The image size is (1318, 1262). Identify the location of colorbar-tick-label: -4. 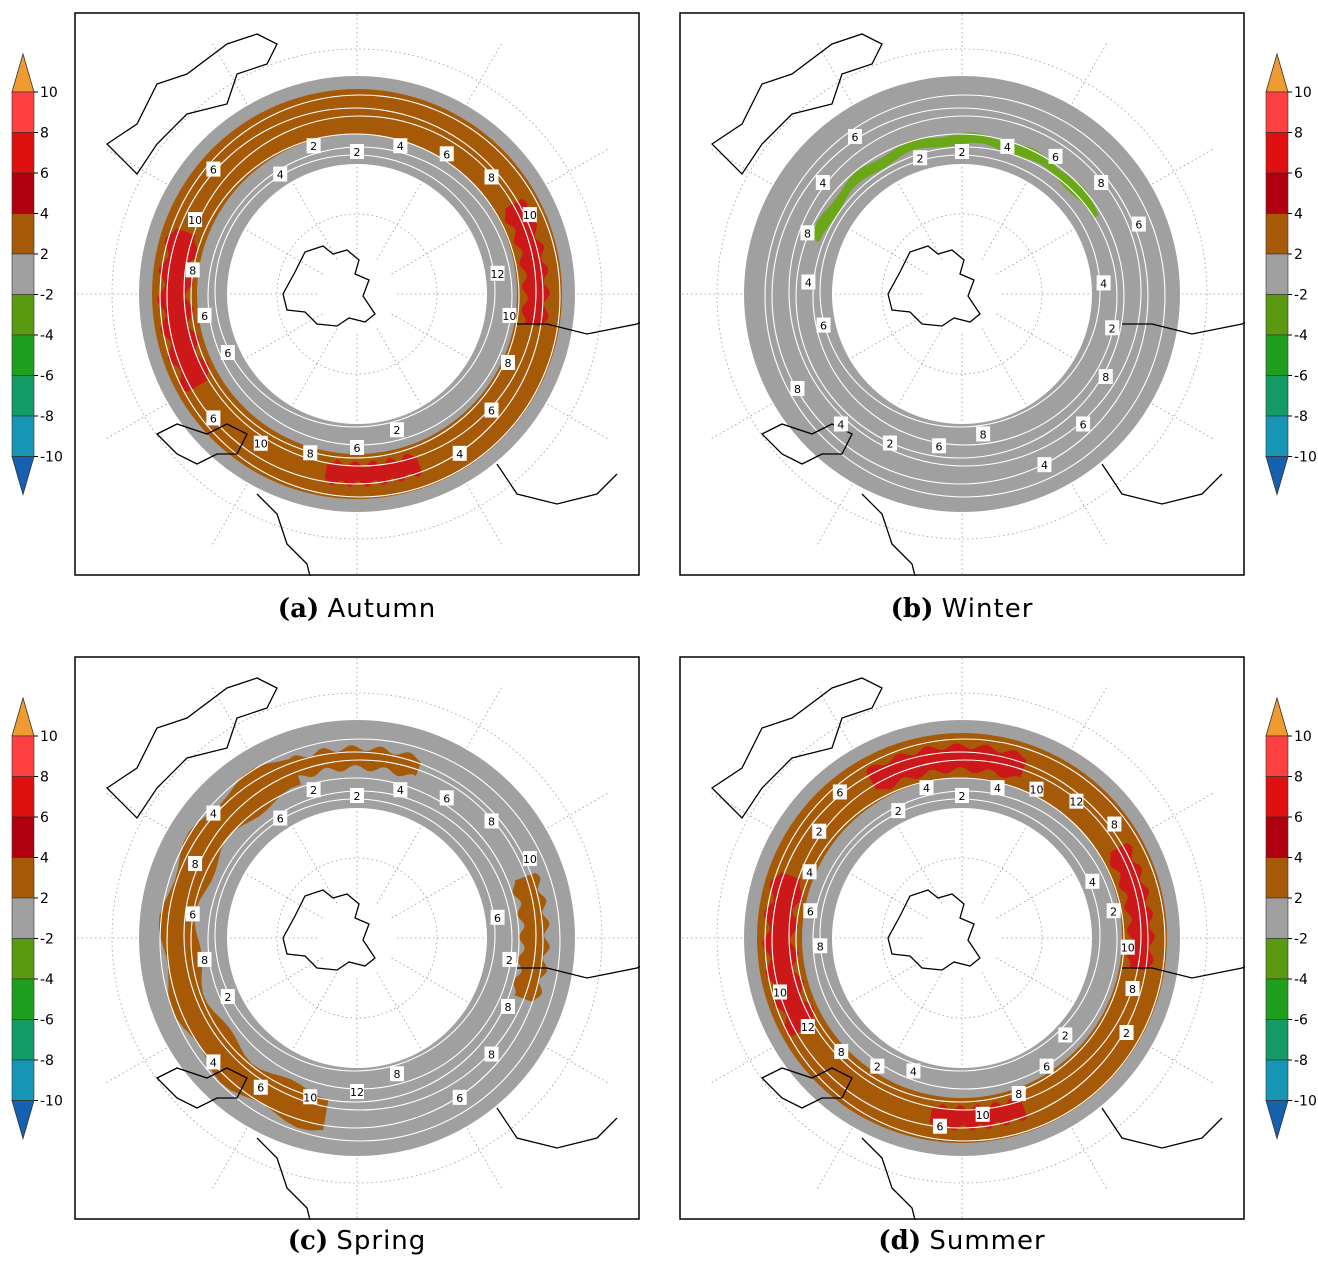
(47, 980).